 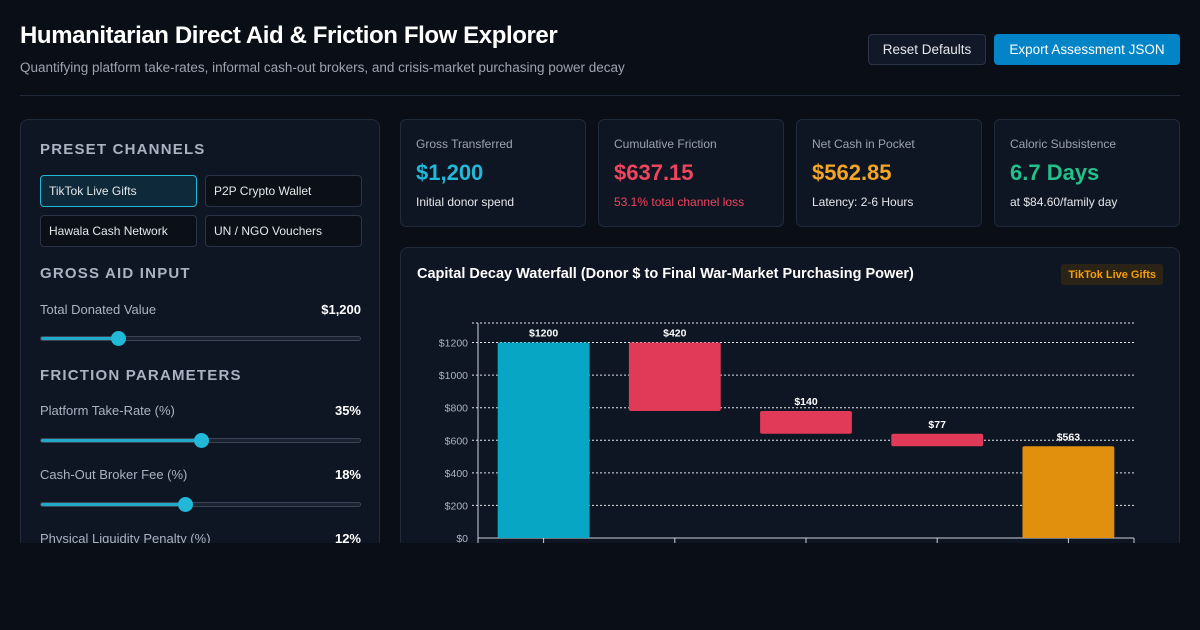 I want to click on friction-parameters-heading: FRICTION PARAMETERS, so click(x=141, y=375).